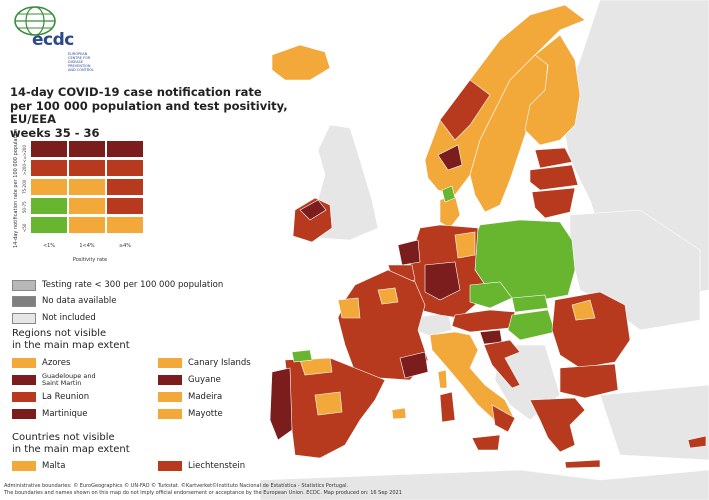 This screenshot has width=709, height=500. I want to click on sicily, so click(486, 442).